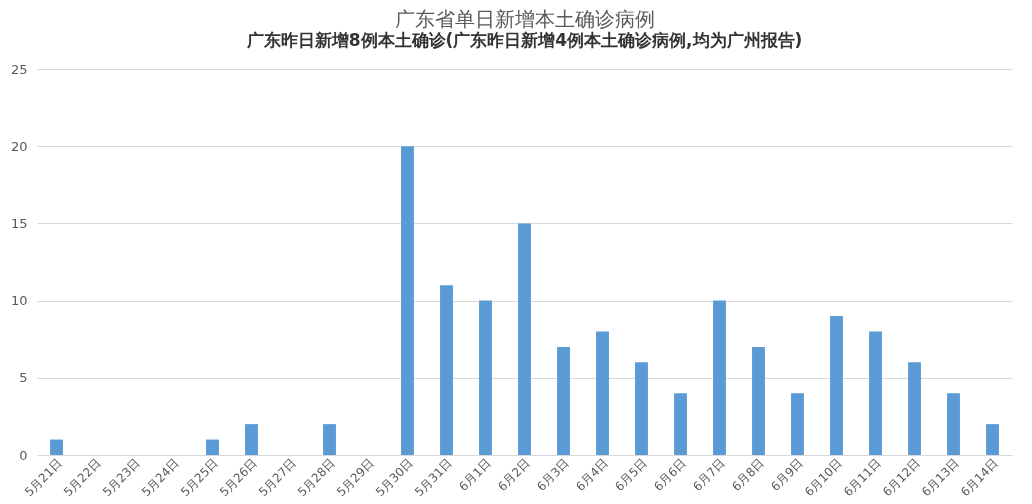 This screenshot has width=1032, height=504. Describe the element at coordinates (19, 146) in the screenshot. I see `y-tick-label: 20` at that location.